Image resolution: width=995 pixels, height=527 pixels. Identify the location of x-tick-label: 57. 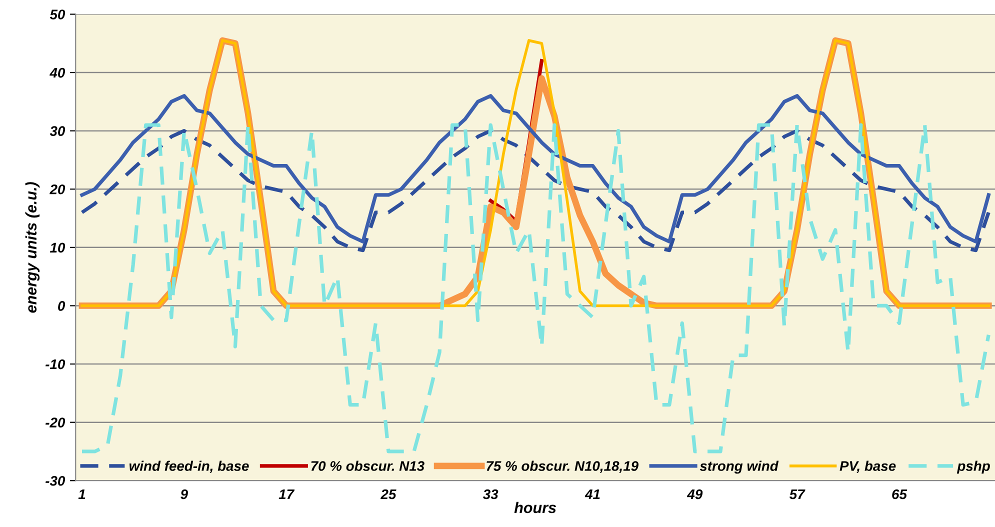
(797, 494).